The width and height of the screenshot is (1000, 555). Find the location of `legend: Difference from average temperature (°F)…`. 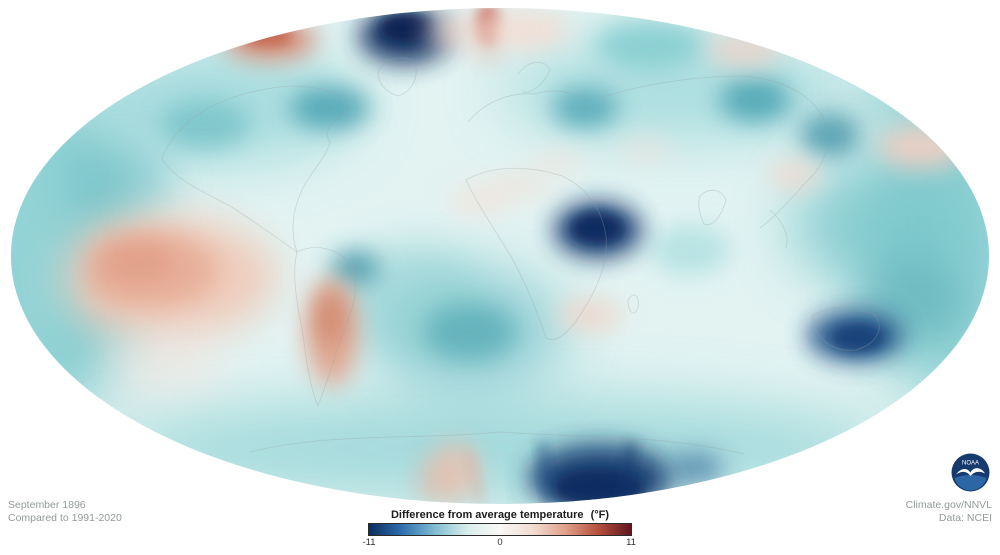

legend: Difference from average temperature (°F)… is located at coordinates (500, 529).